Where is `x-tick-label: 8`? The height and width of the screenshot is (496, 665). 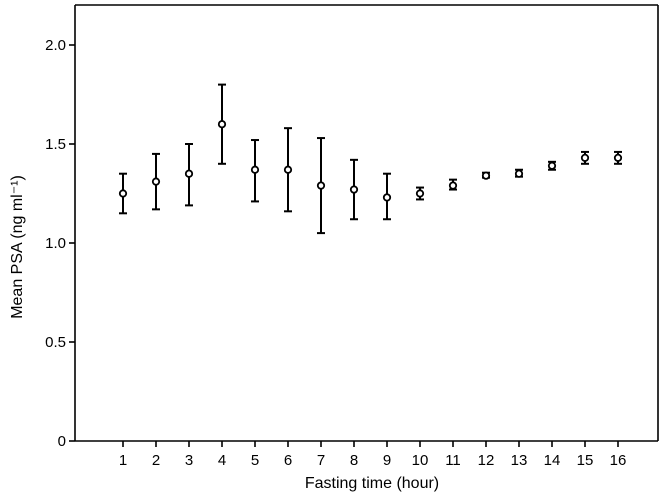 x-tick-label: 8 is located at coordinates (354, 460).